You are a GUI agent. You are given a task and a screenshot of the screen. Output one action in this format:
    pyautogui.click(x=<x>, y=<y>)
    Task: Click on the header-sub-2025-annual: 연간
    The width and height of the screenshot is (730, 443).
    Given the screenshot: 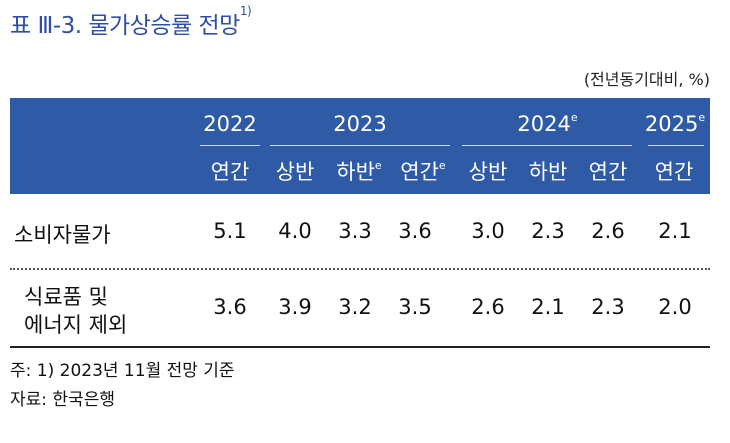 What is the action you would take?
    pyautogui.click(x=674, y=172)
    